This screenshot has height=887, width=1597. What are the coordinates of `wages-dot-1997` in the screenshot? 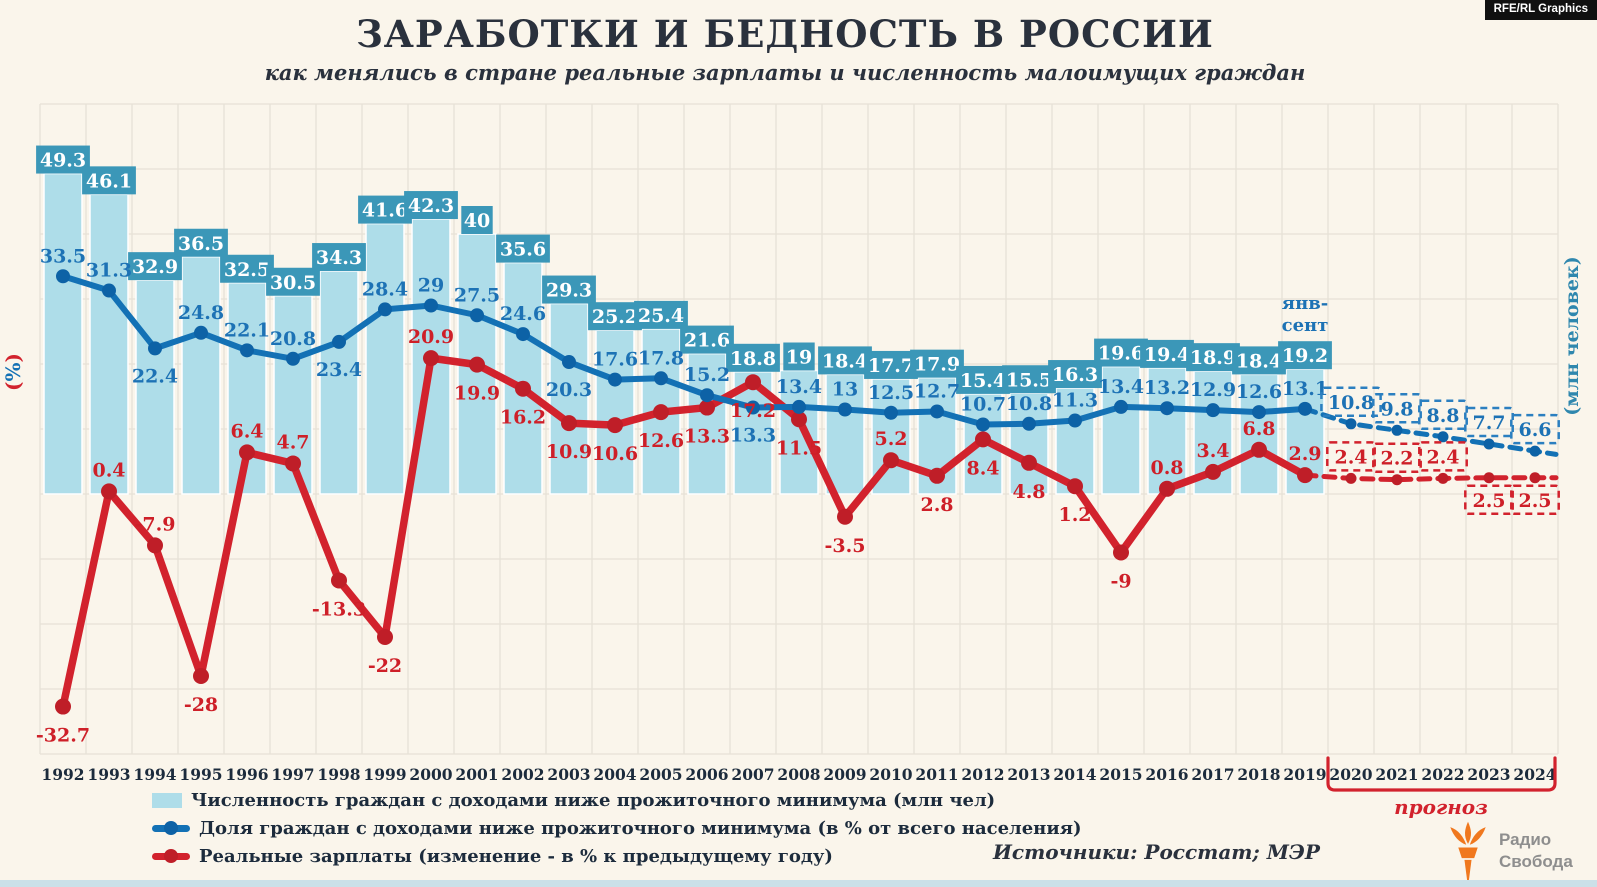 It's located at (293, 463).